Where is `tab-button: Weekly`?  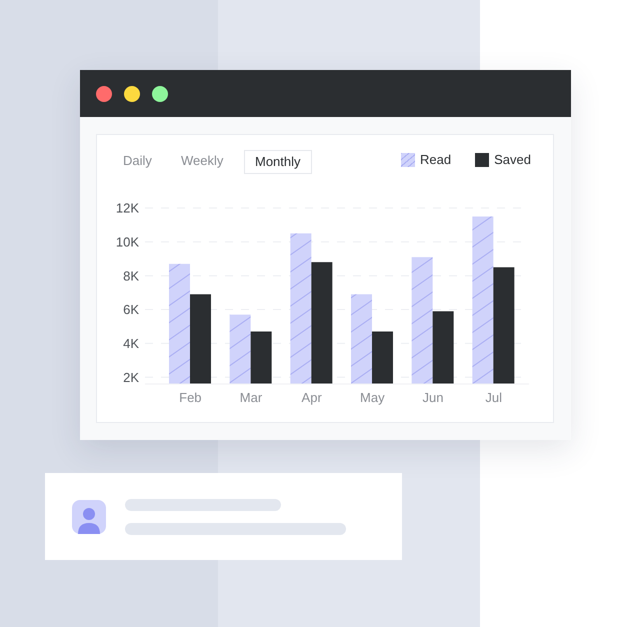 tab-button: Weekly is located at coordinates (202, 161).